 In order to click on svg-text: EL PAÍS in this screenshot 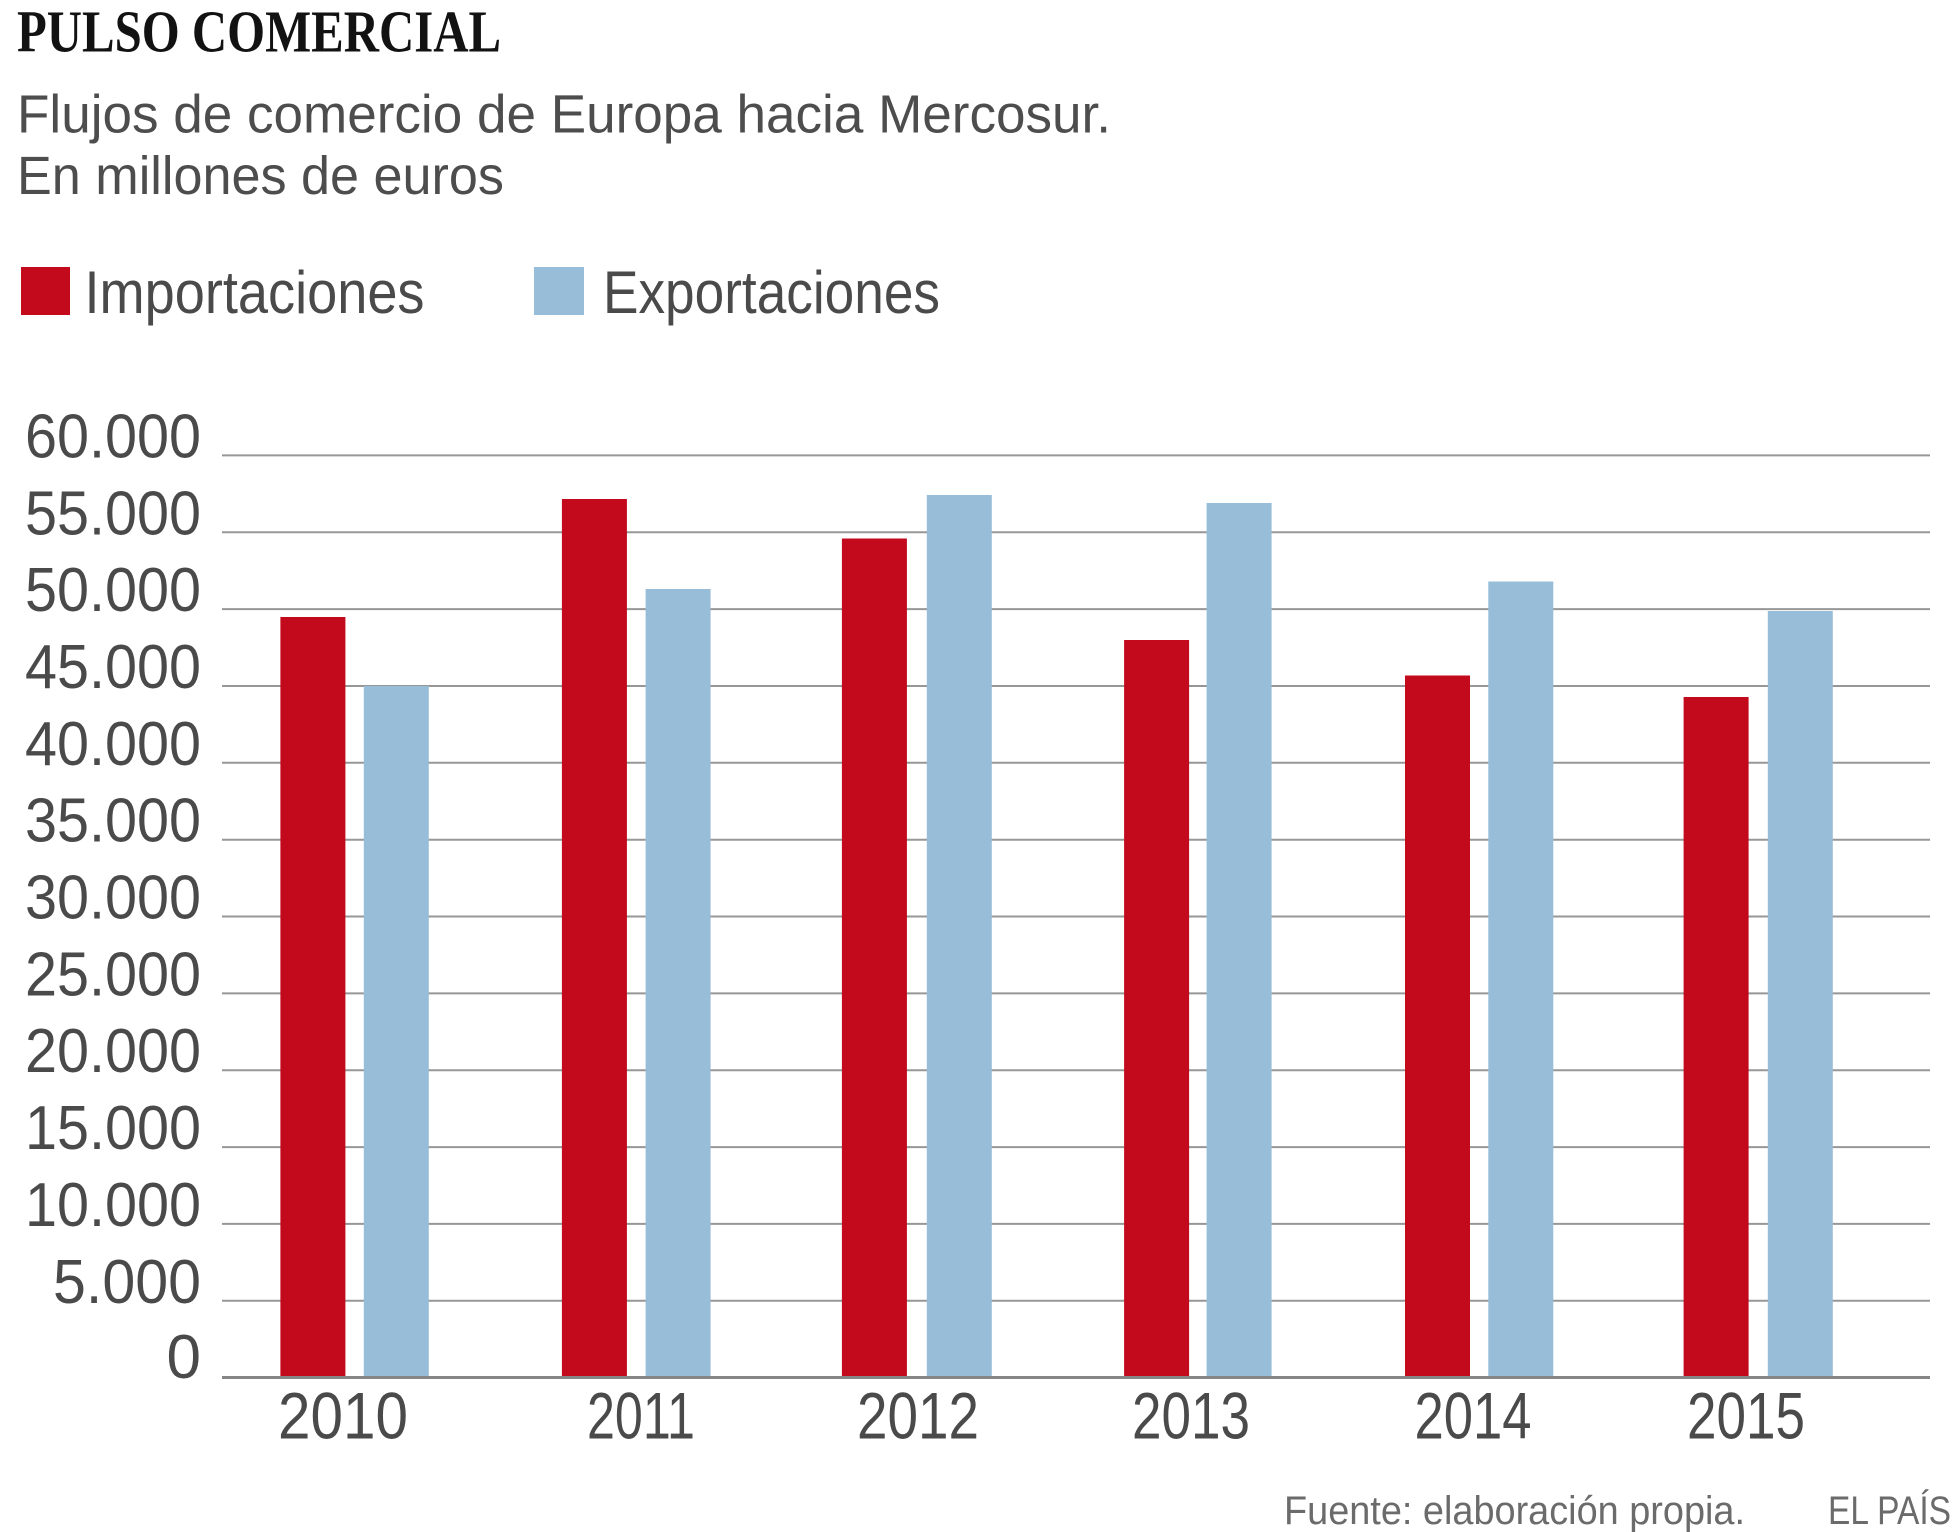, I will do `click(1889, 1510)`.